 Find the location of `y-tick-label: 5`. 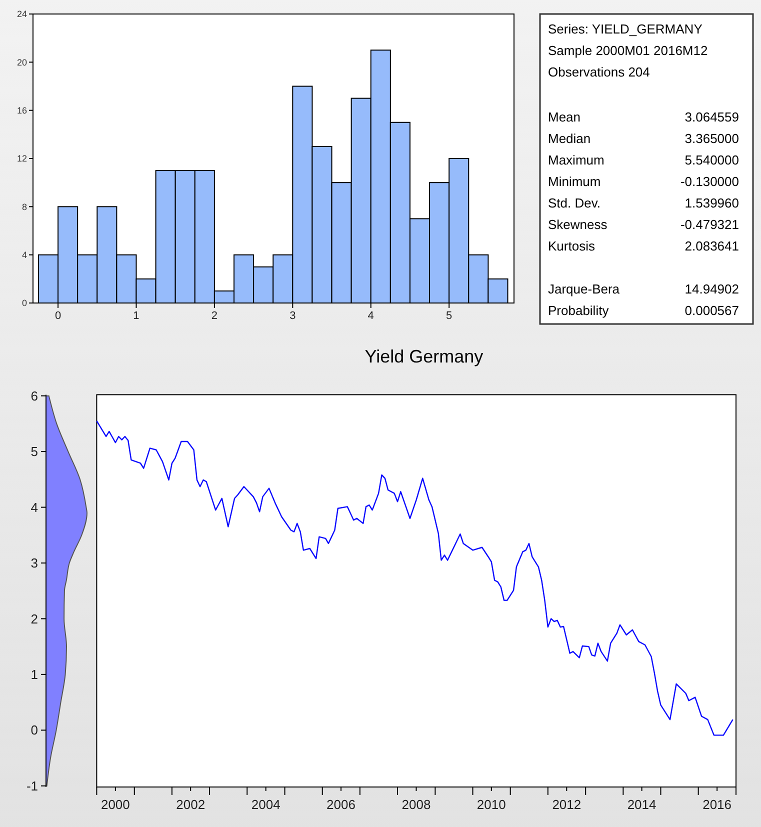

y-tick-label: 5 is located at coordinates (34, 452).